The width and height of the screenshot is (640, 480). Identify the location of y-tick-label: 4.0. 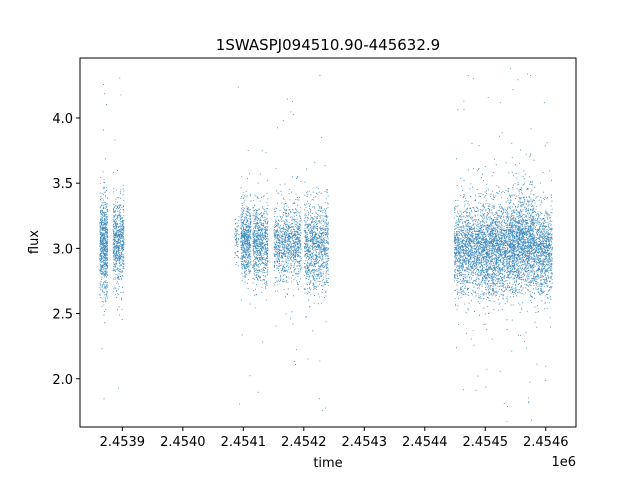
(62, 119).